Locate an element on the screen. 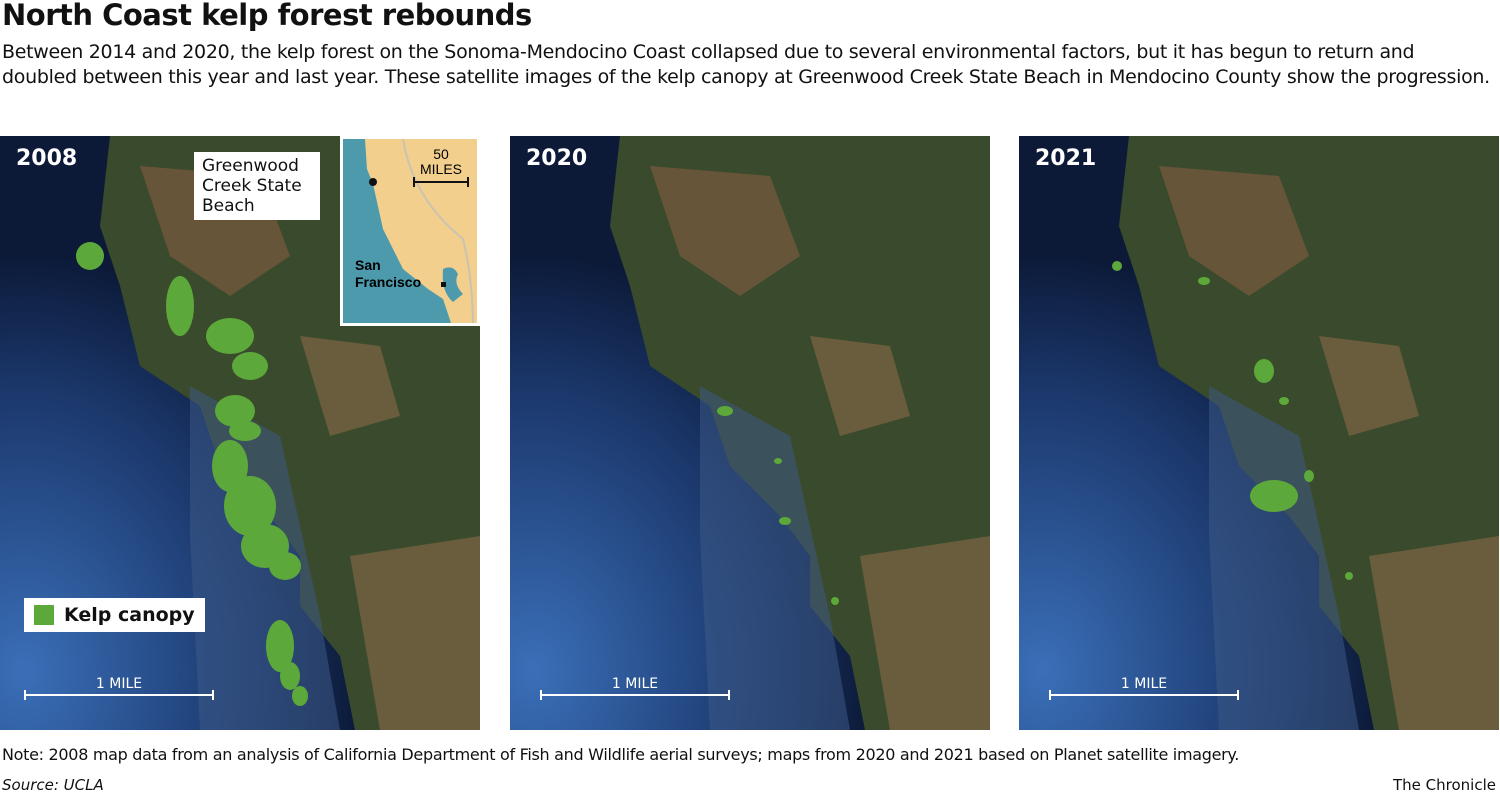 The width and height of the screenshot is (1500, 797). locator-map: 50 MILES San Francisco is located at coordinates (410, 231).